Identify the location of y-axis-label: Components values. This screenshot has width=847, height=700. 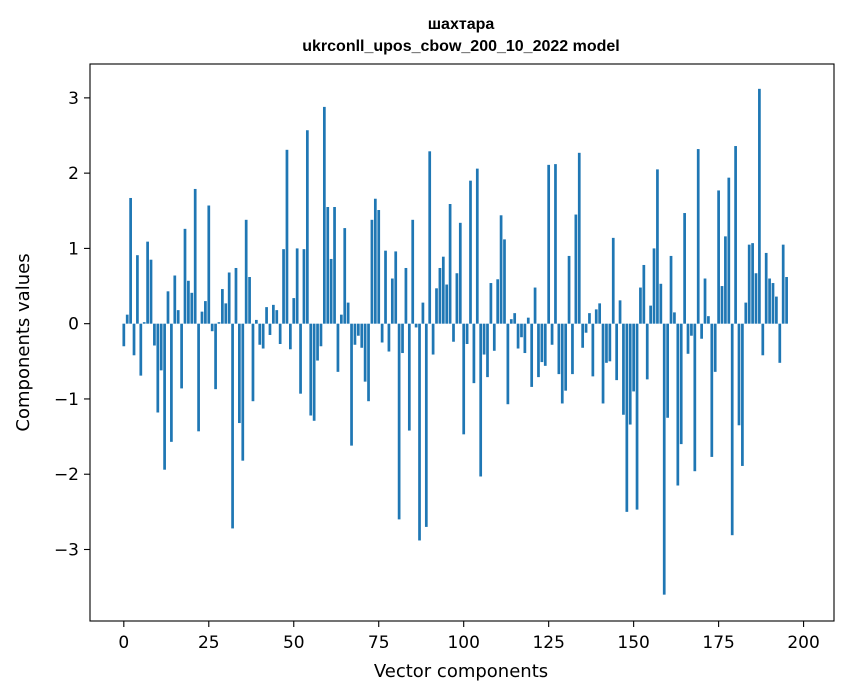
(23, 342).